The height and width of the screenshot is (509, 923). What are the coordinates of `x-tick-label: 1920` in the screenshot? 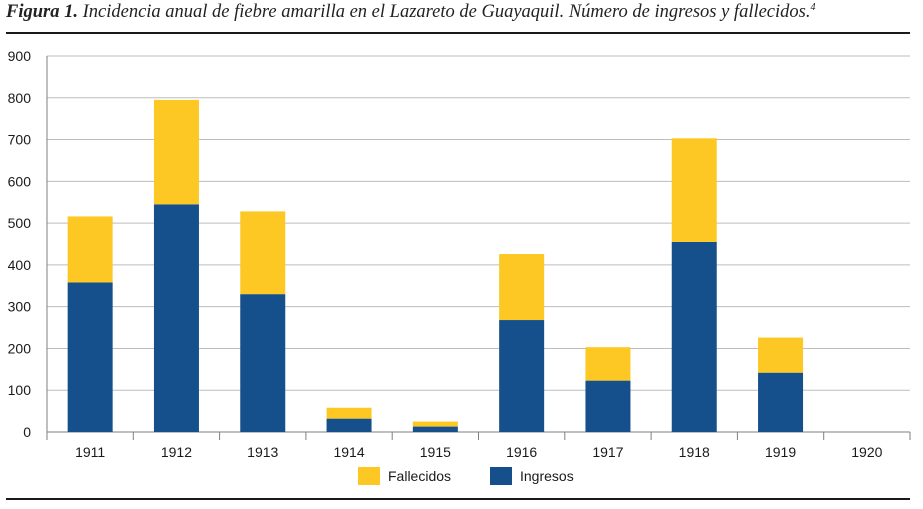 It's located at (866, 452).